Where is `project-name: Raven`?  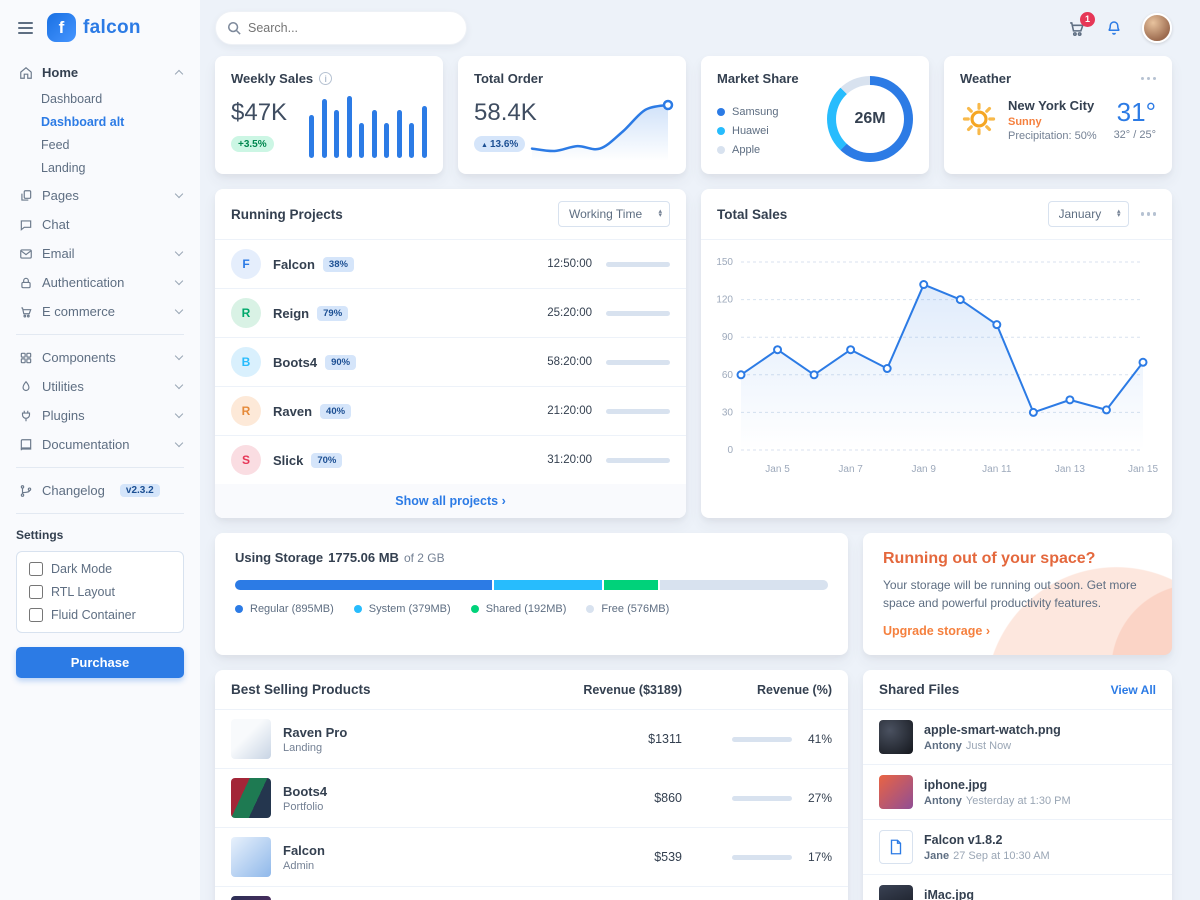 project-name: Raven is located at coordinates (293, 411).